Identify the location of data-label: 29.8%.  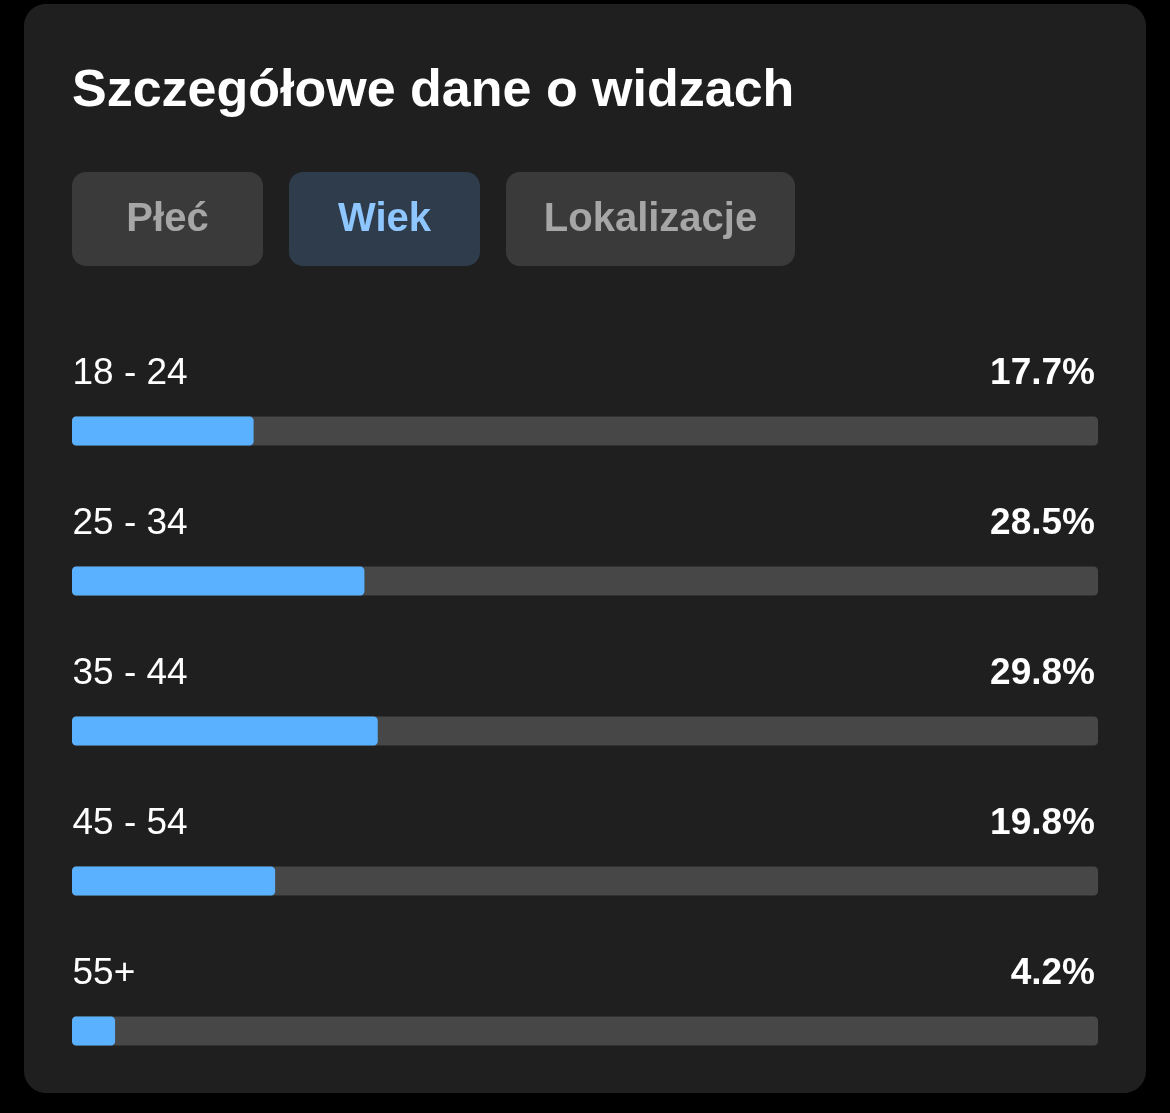
(1042, 671).